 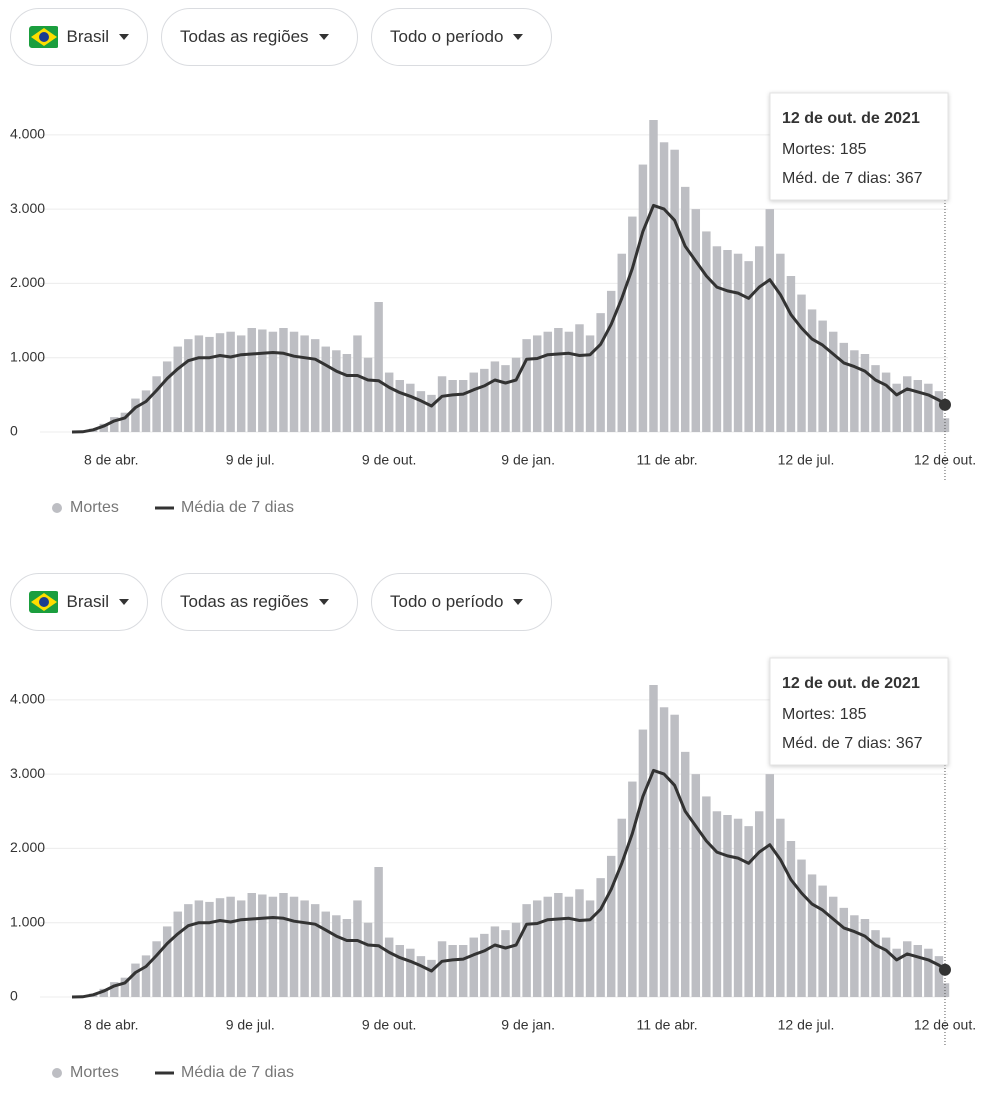 What do you see at coordinates (94, 1072) in the screenshot?
I see `legend-label: Mortes` at bounding box center [94, 1072].